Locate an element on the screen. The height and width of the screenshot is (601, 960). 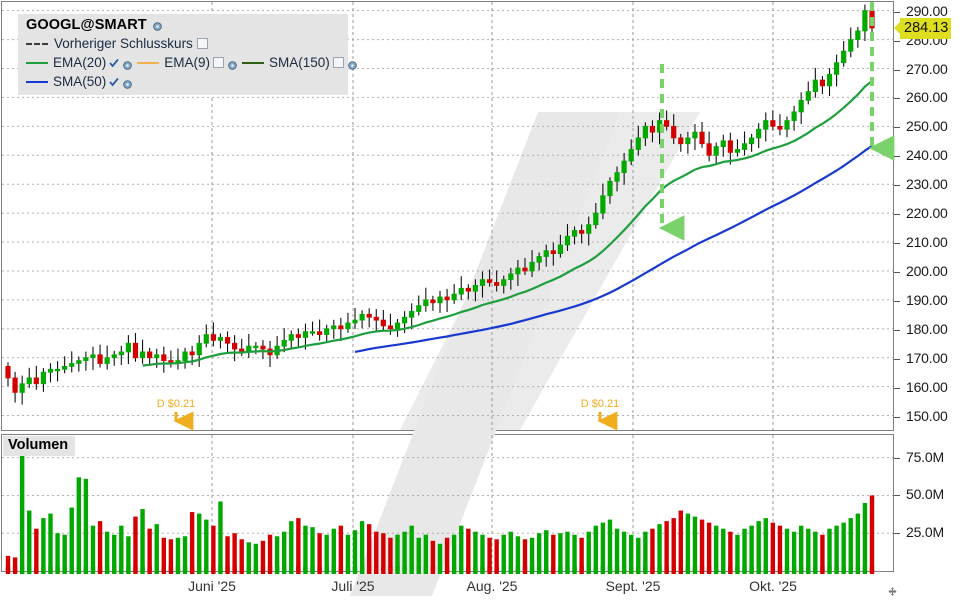
price-tick-label: 160.00 is located at coordinates (927, 386).